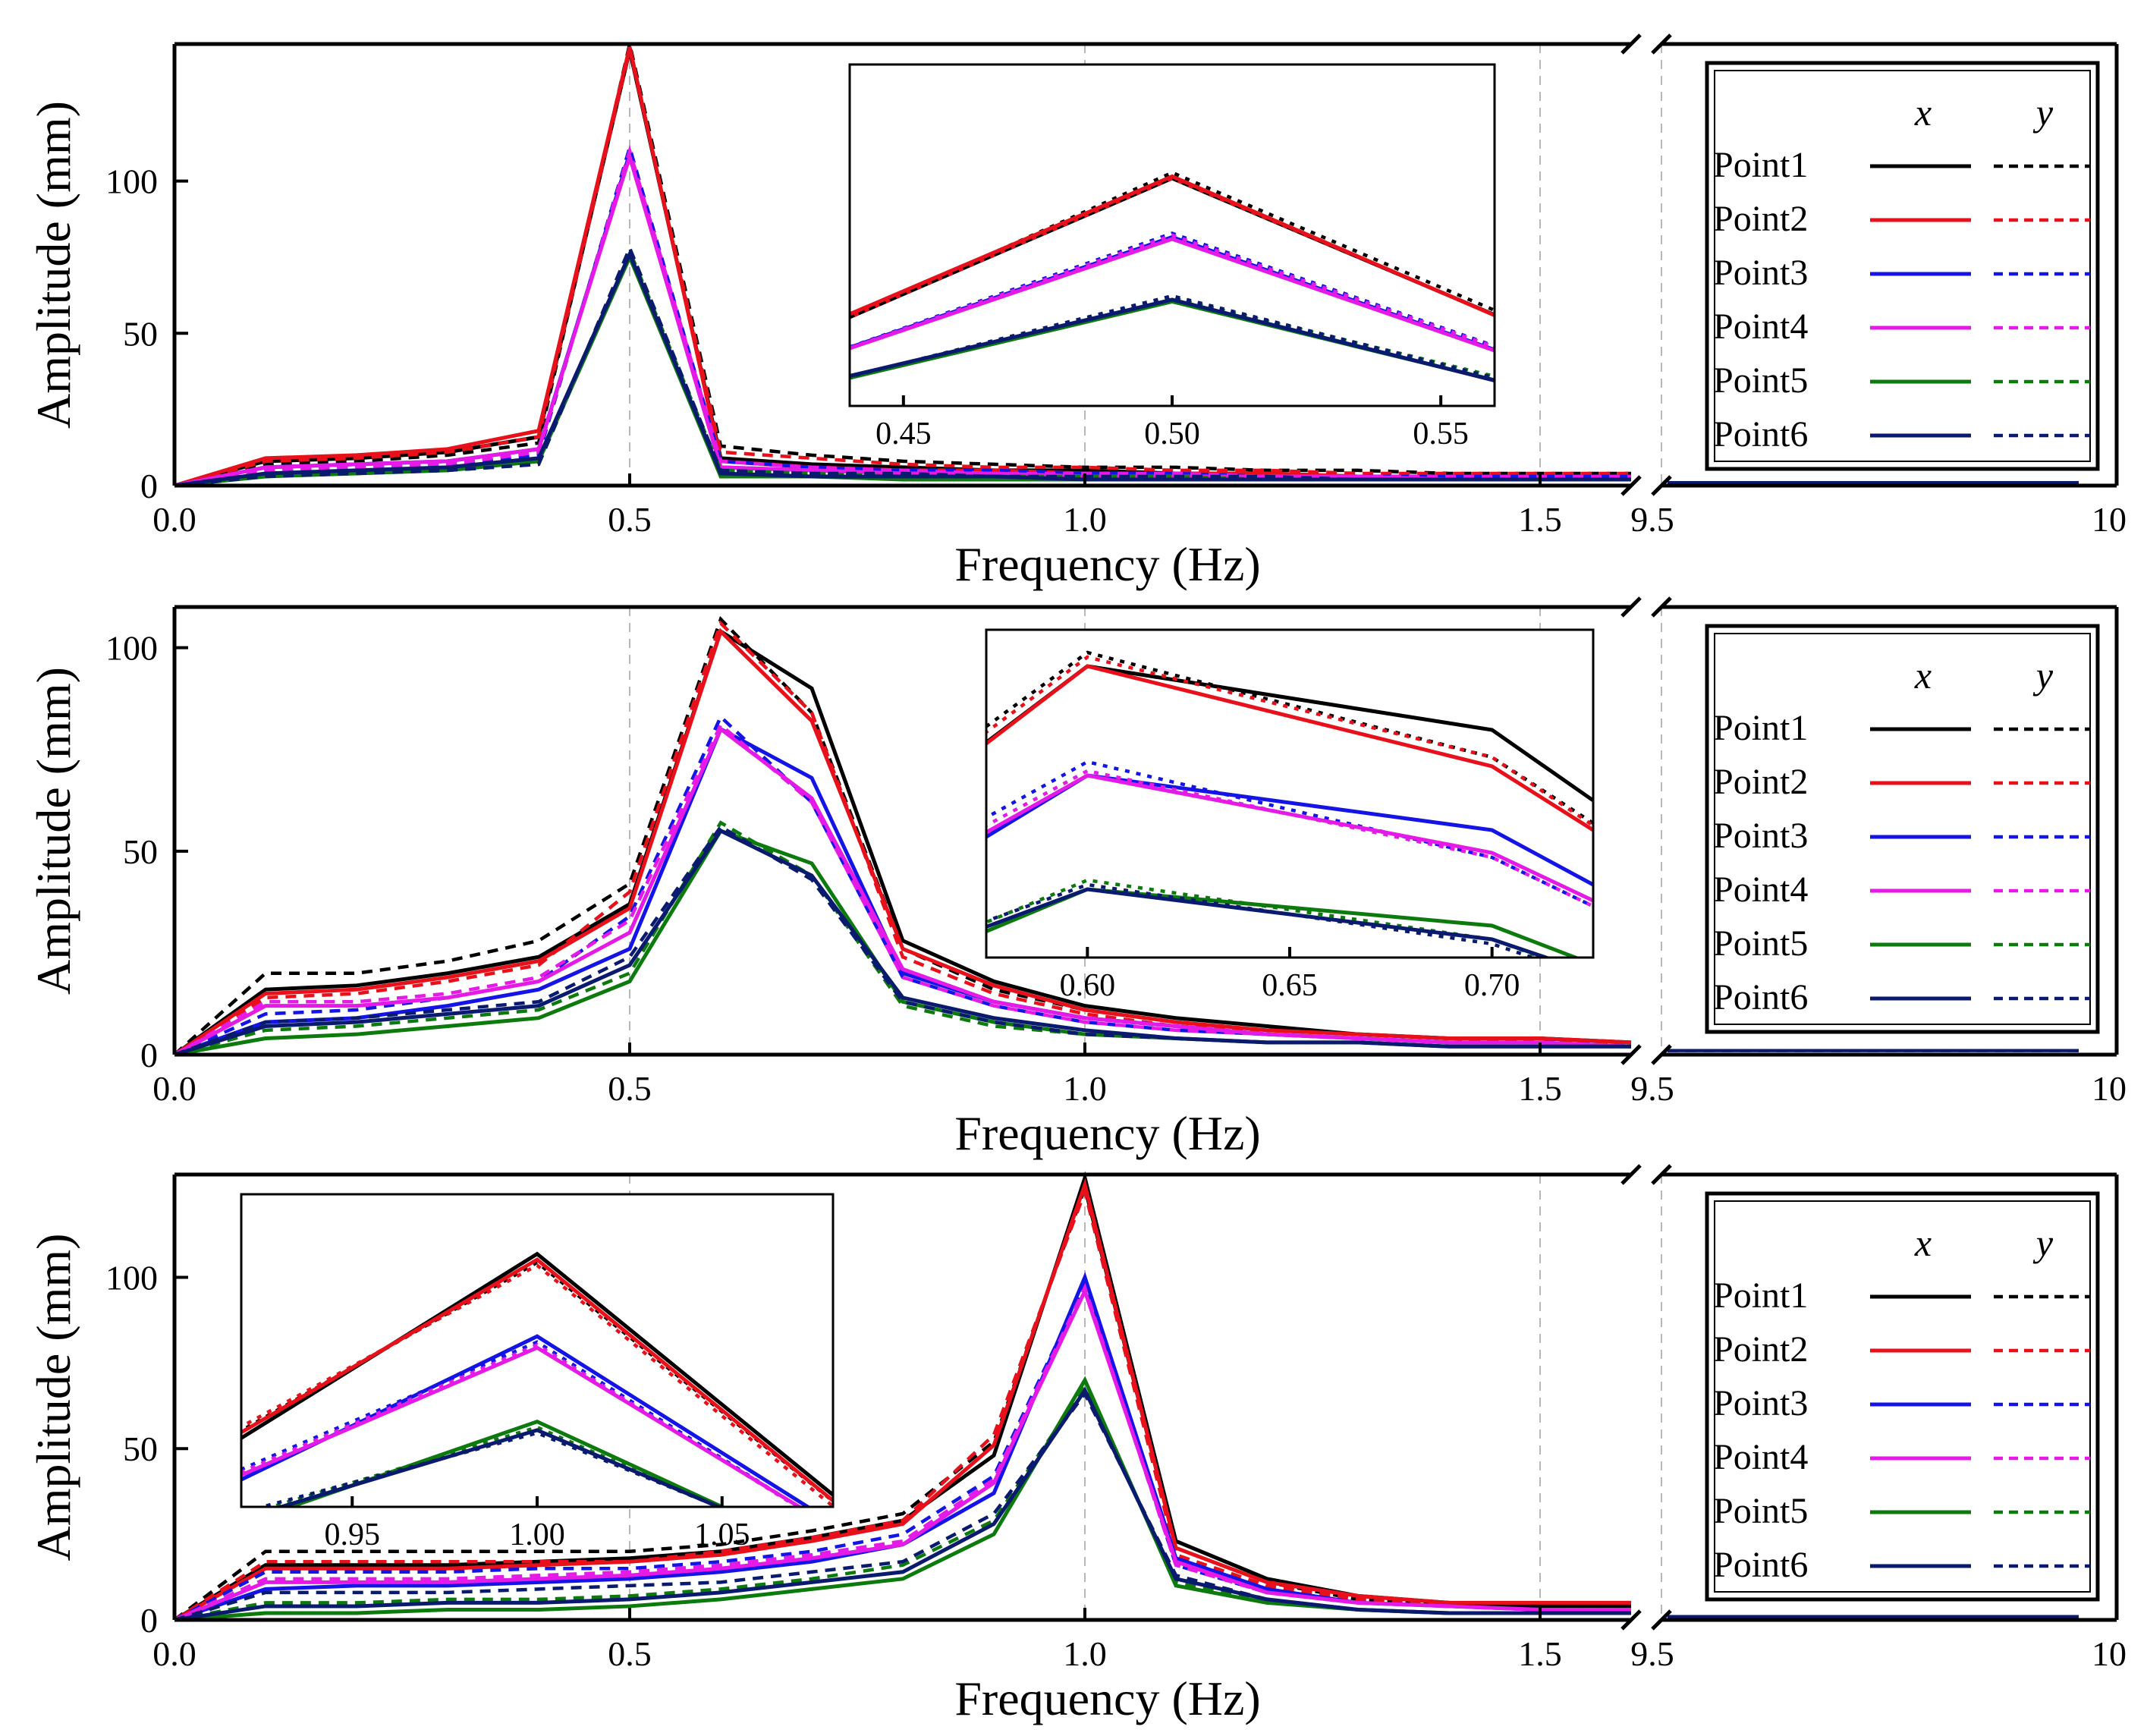 The width and height of the screenshot is (2147, 1736). What do you see at coordinates (149, 1055) in the screenshot?
I see `y-tick-label: 0` at bounding box center [149, 1055].